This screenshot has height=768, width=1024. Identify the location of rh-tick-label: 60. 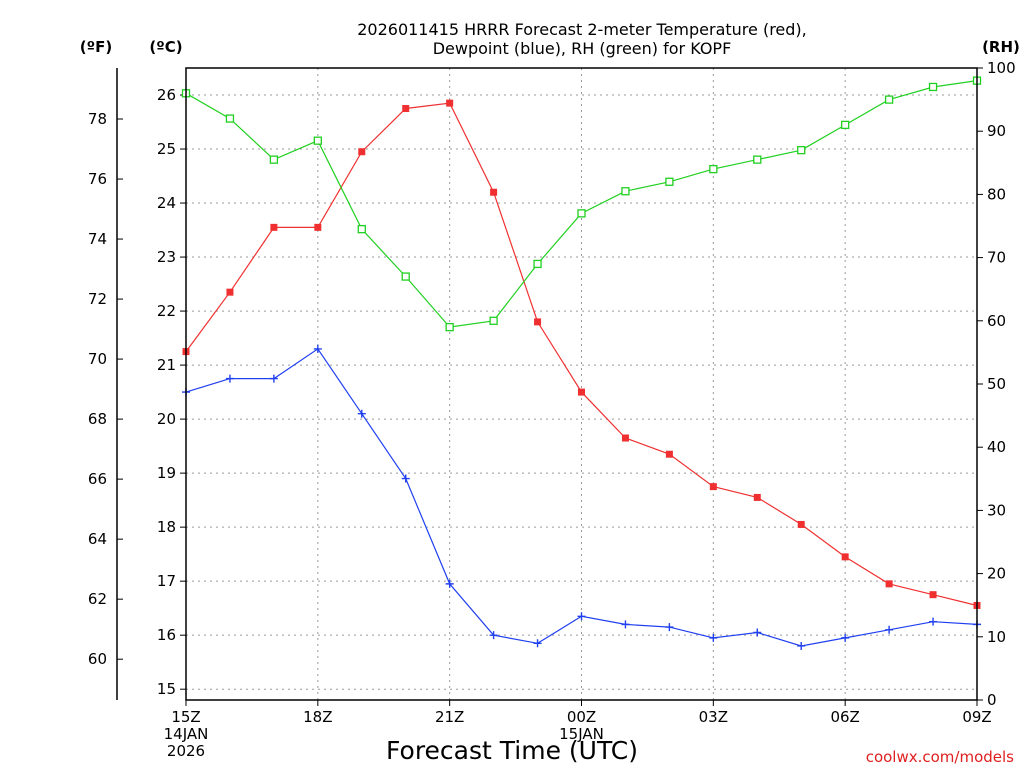
(996, 321).